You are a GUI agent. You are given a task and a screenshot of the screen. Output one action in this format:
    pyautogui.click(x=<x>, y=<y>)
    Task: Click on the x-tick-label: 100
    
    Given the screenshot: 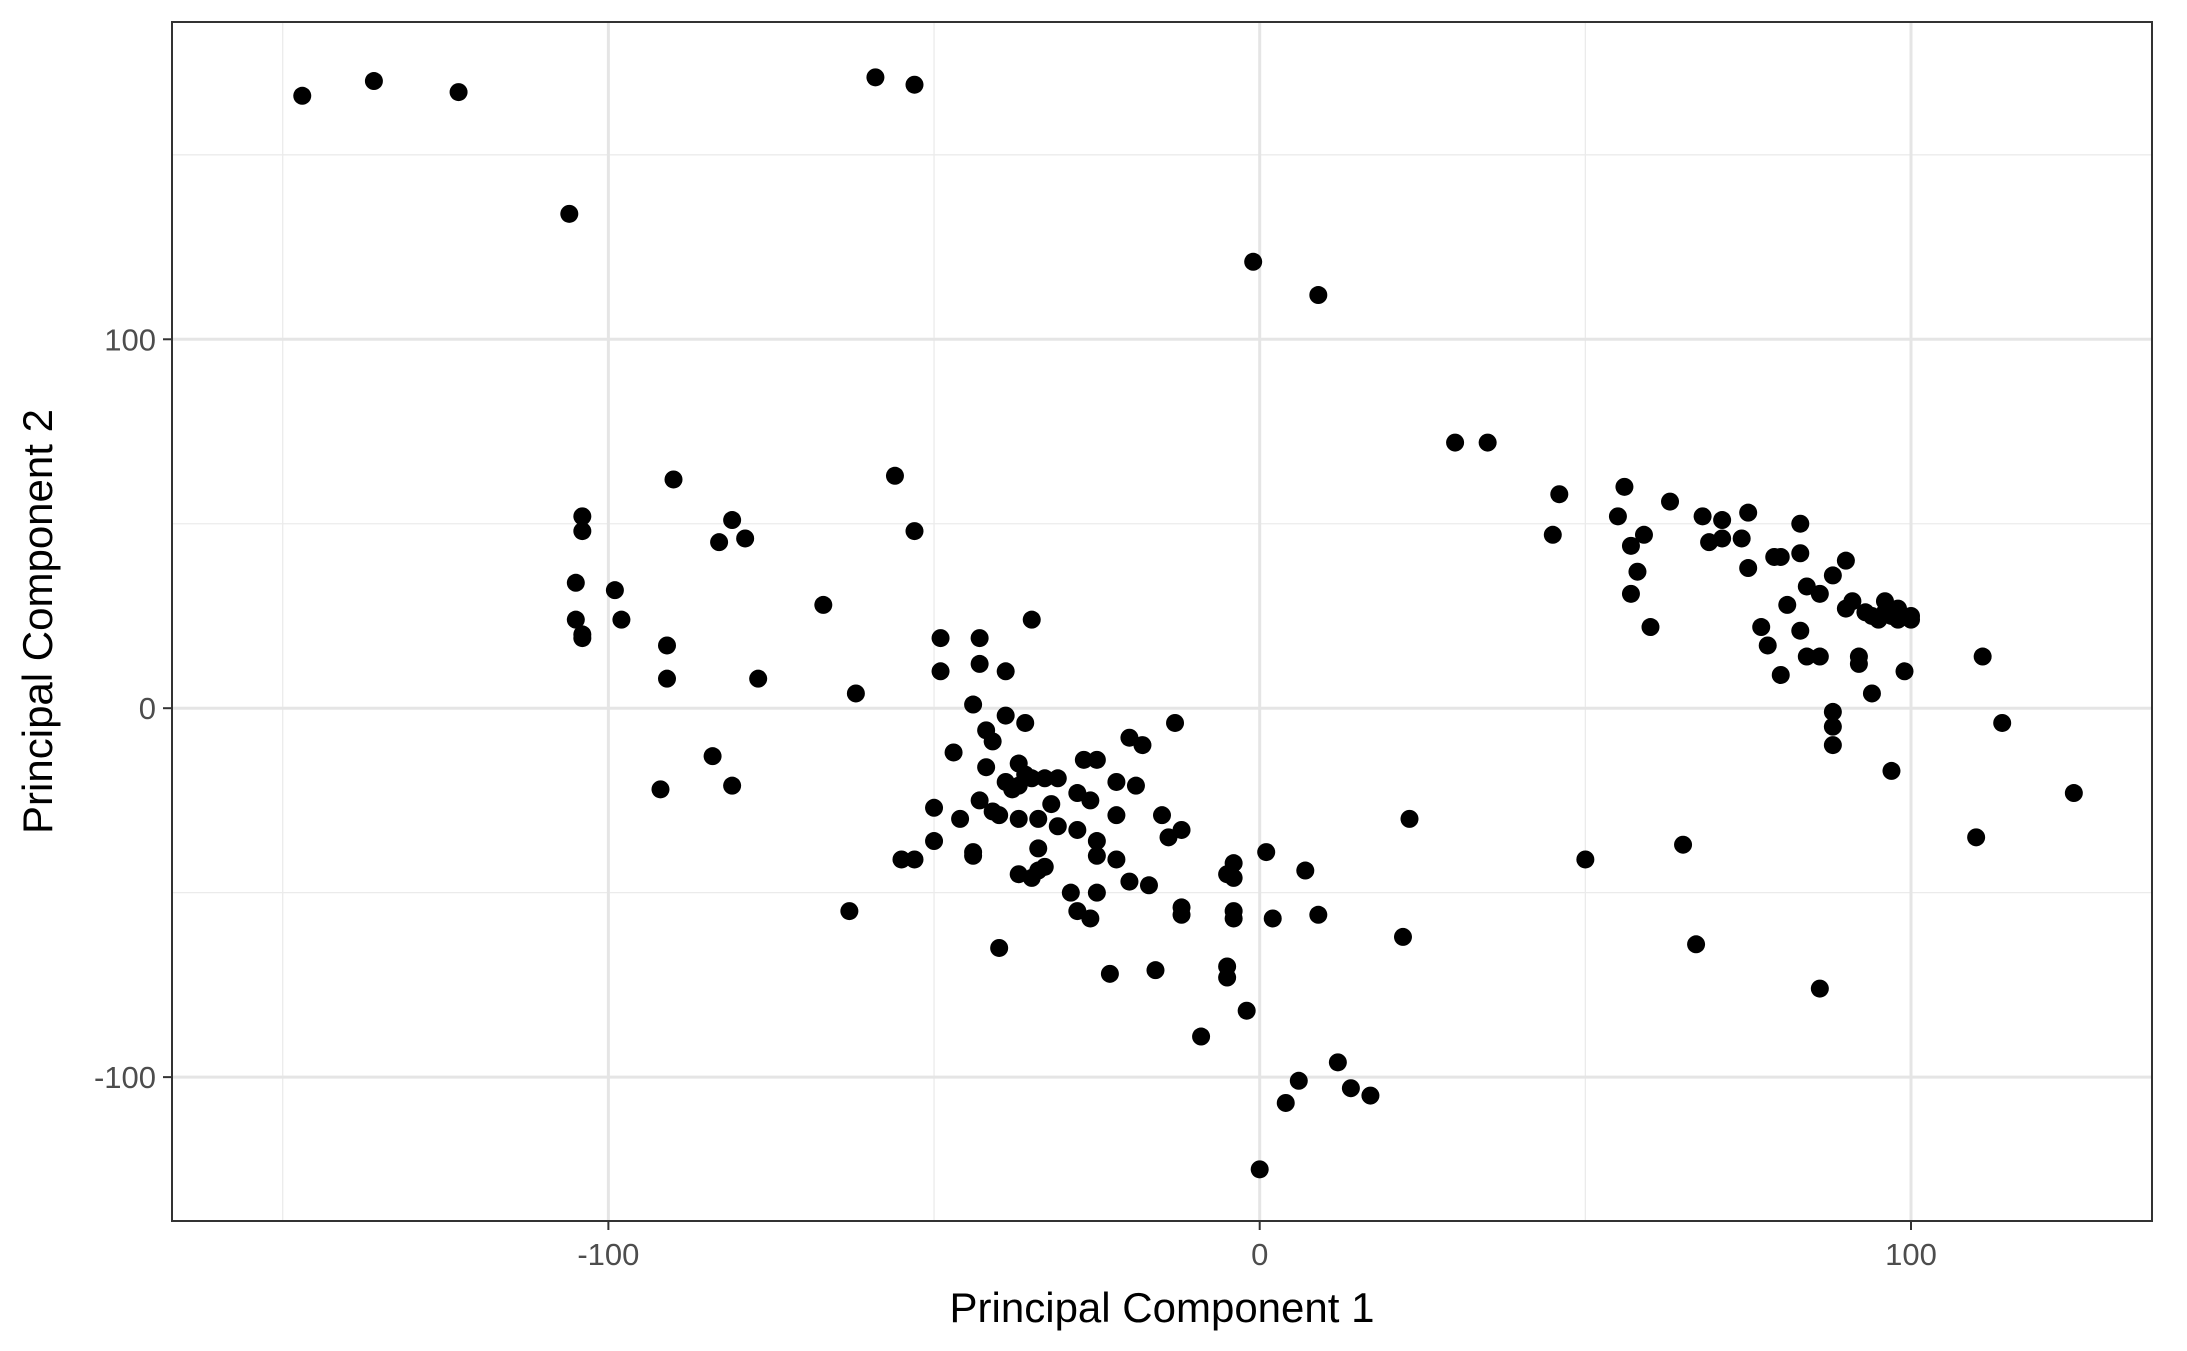 What is the action you would take?
    pyautogui.click(x=1911, y=1254)
    